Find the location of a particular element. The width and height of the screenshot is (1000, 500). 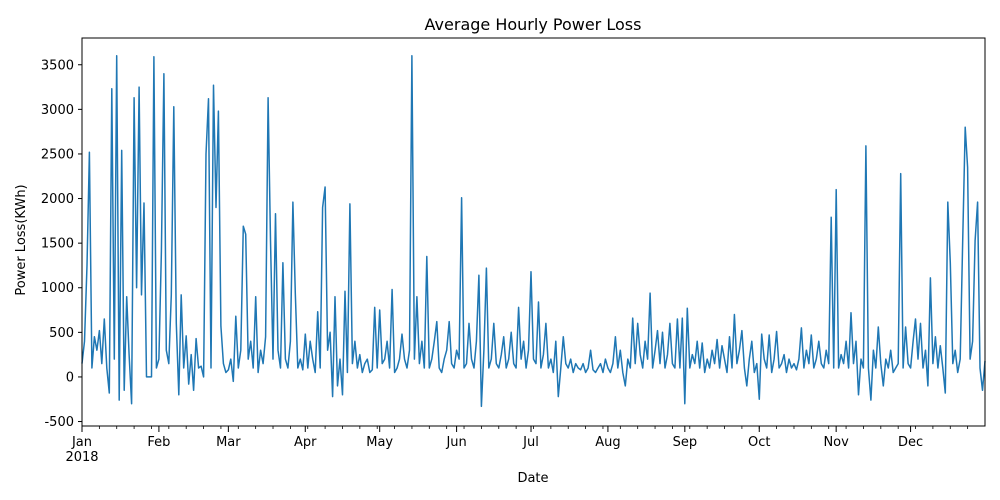

y-tick-label: 1000 is located at coordinates (57, 288).